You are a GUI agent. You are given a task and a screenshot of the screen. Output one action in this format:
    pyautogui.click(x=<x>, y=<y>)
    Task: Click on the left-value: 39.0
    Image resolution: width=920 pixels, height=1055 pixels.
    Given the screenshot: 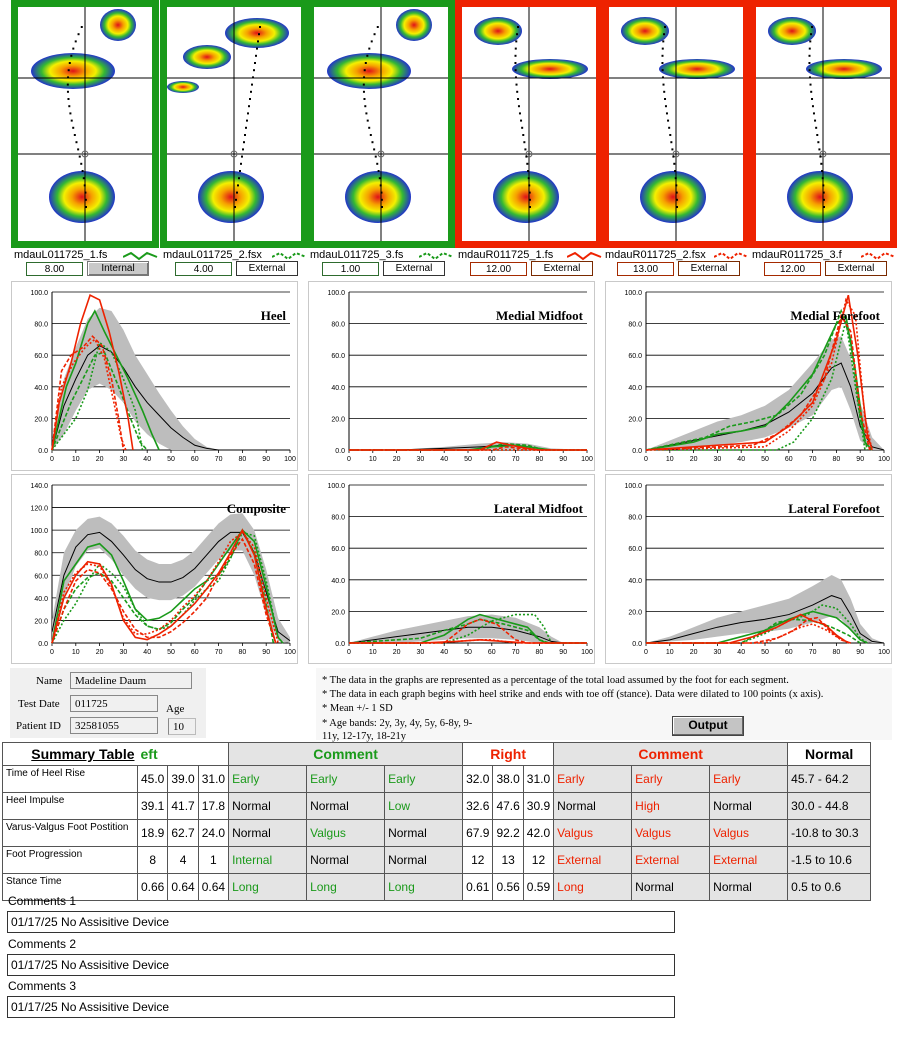 What is the action you would take?
    pyautogui.click(x=183, y=779)
    